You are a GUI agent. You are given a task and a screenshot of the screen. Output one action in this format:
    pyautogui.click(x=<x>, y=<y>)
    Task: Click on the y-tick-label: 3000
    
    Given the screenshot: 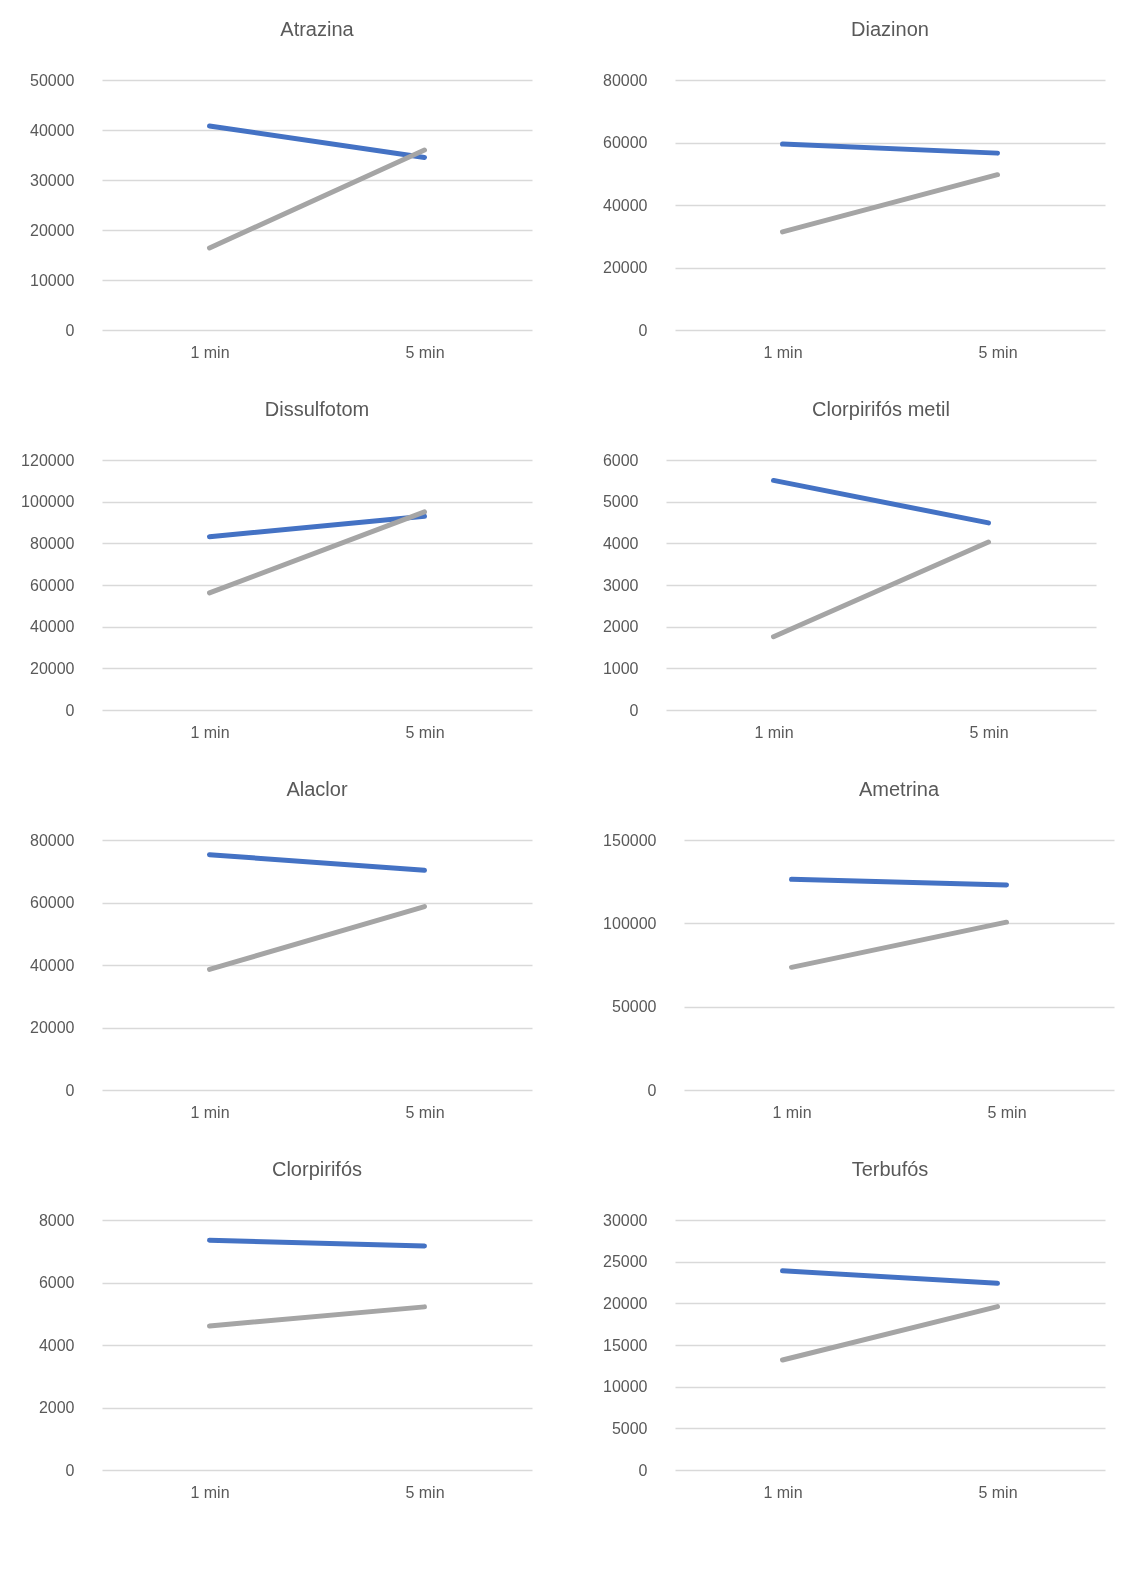 What is the action you would take?
    pyautogui.click(x=620, y=585)
    